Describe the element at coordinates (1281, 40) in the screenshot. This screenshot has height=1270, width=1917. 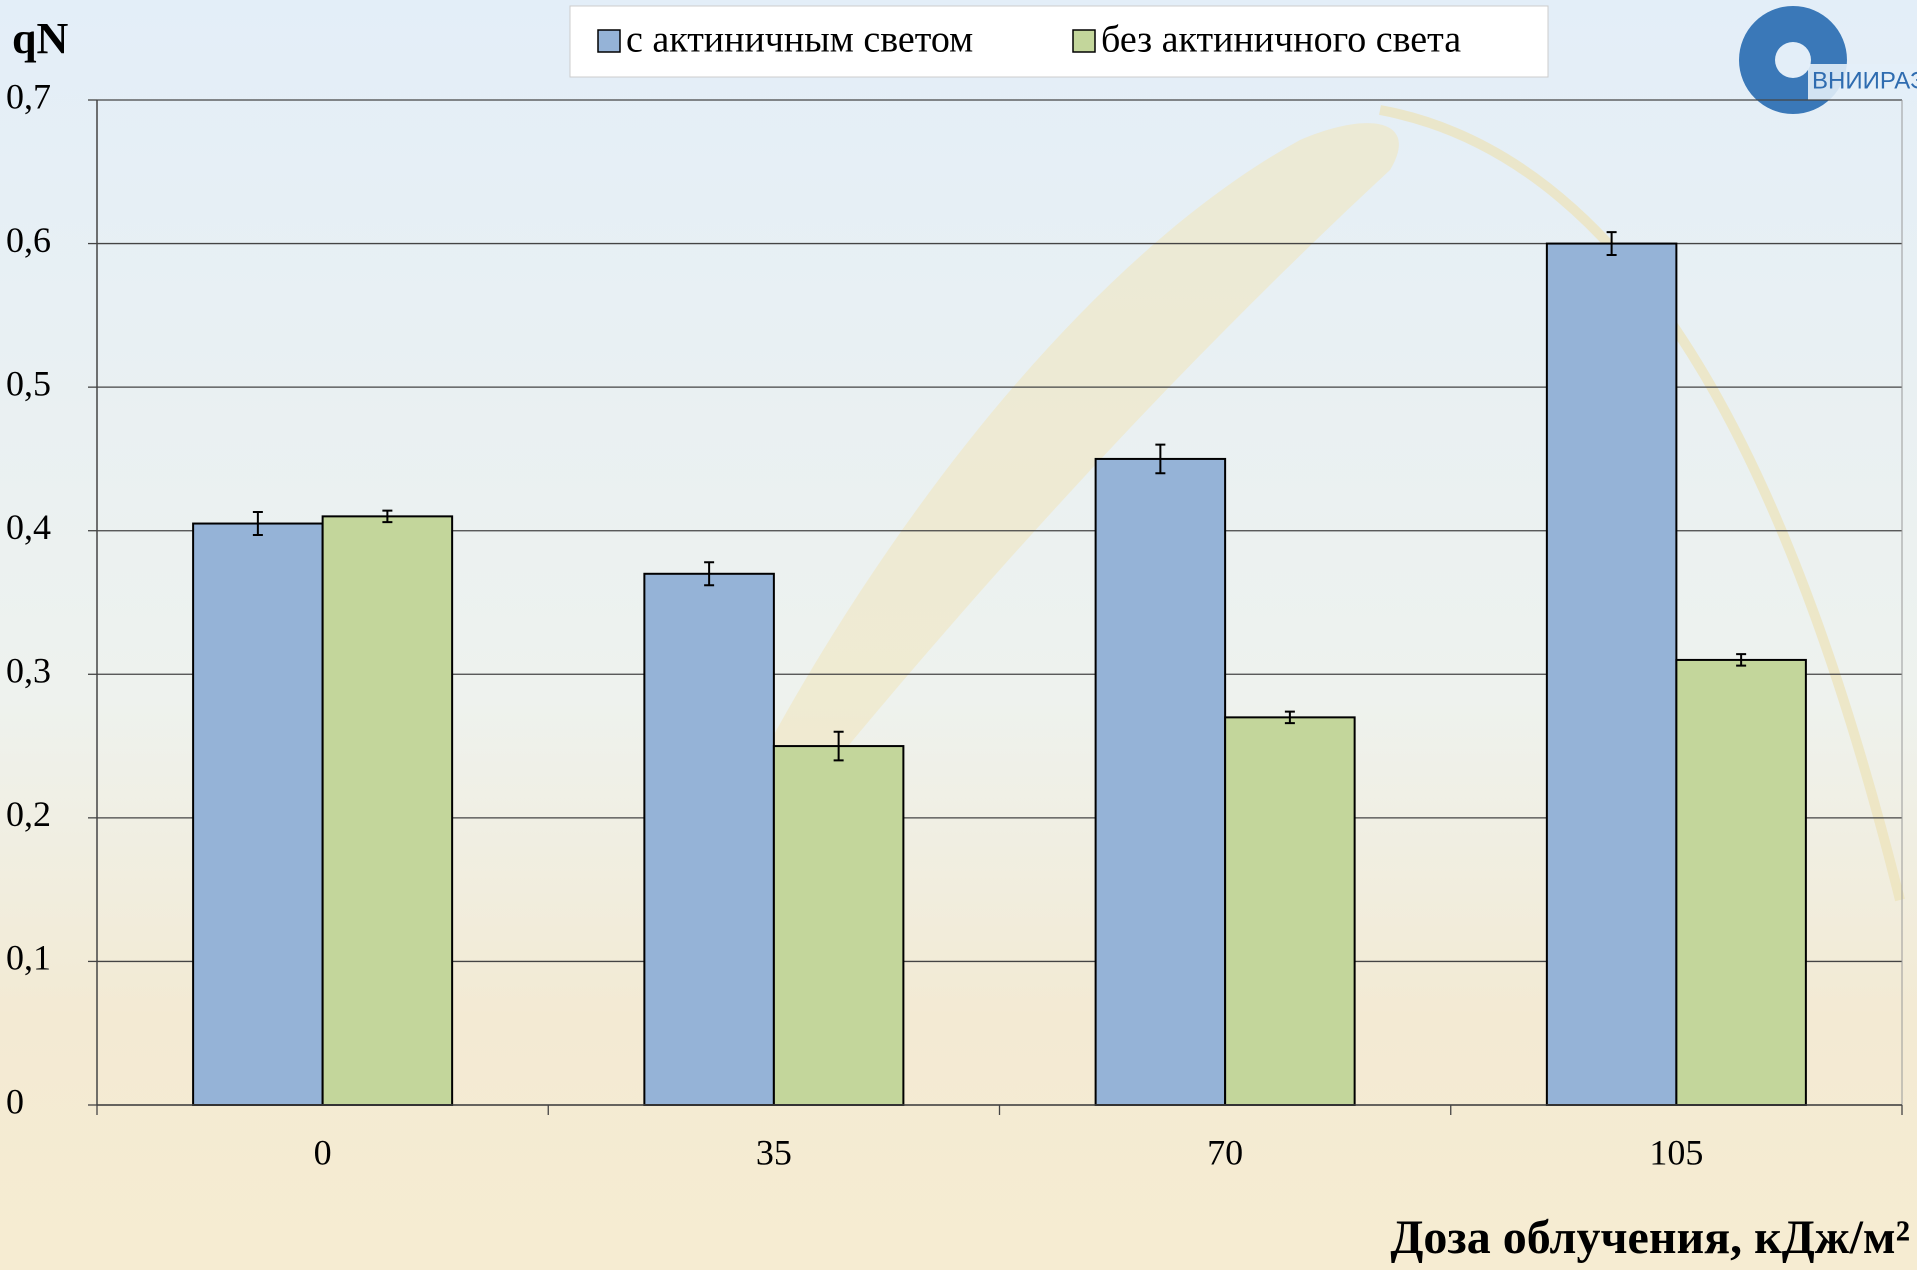
I see `legend-label: без актиничного света` at that location.